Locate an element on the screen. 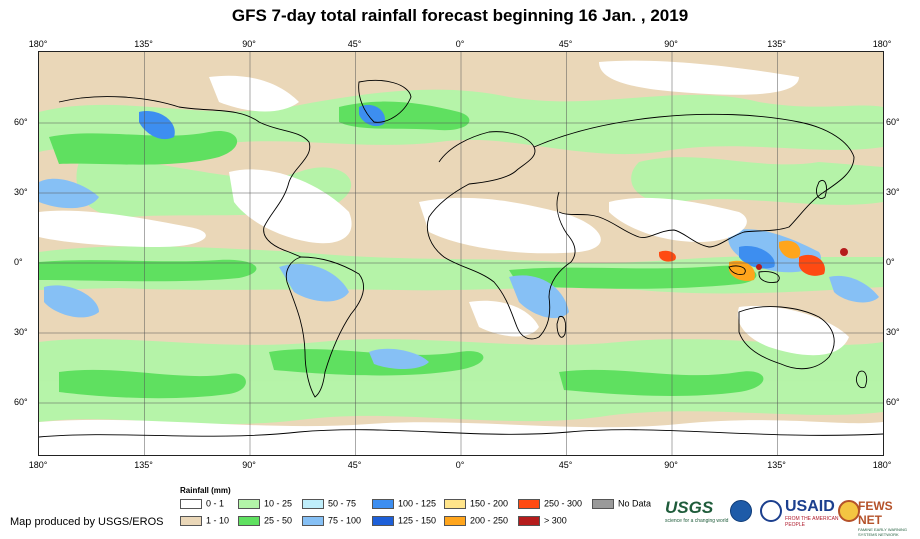 The width and height of the screenshot is (920, 539). legend-item: 25 - 50 is located at coordinates (265, 521).